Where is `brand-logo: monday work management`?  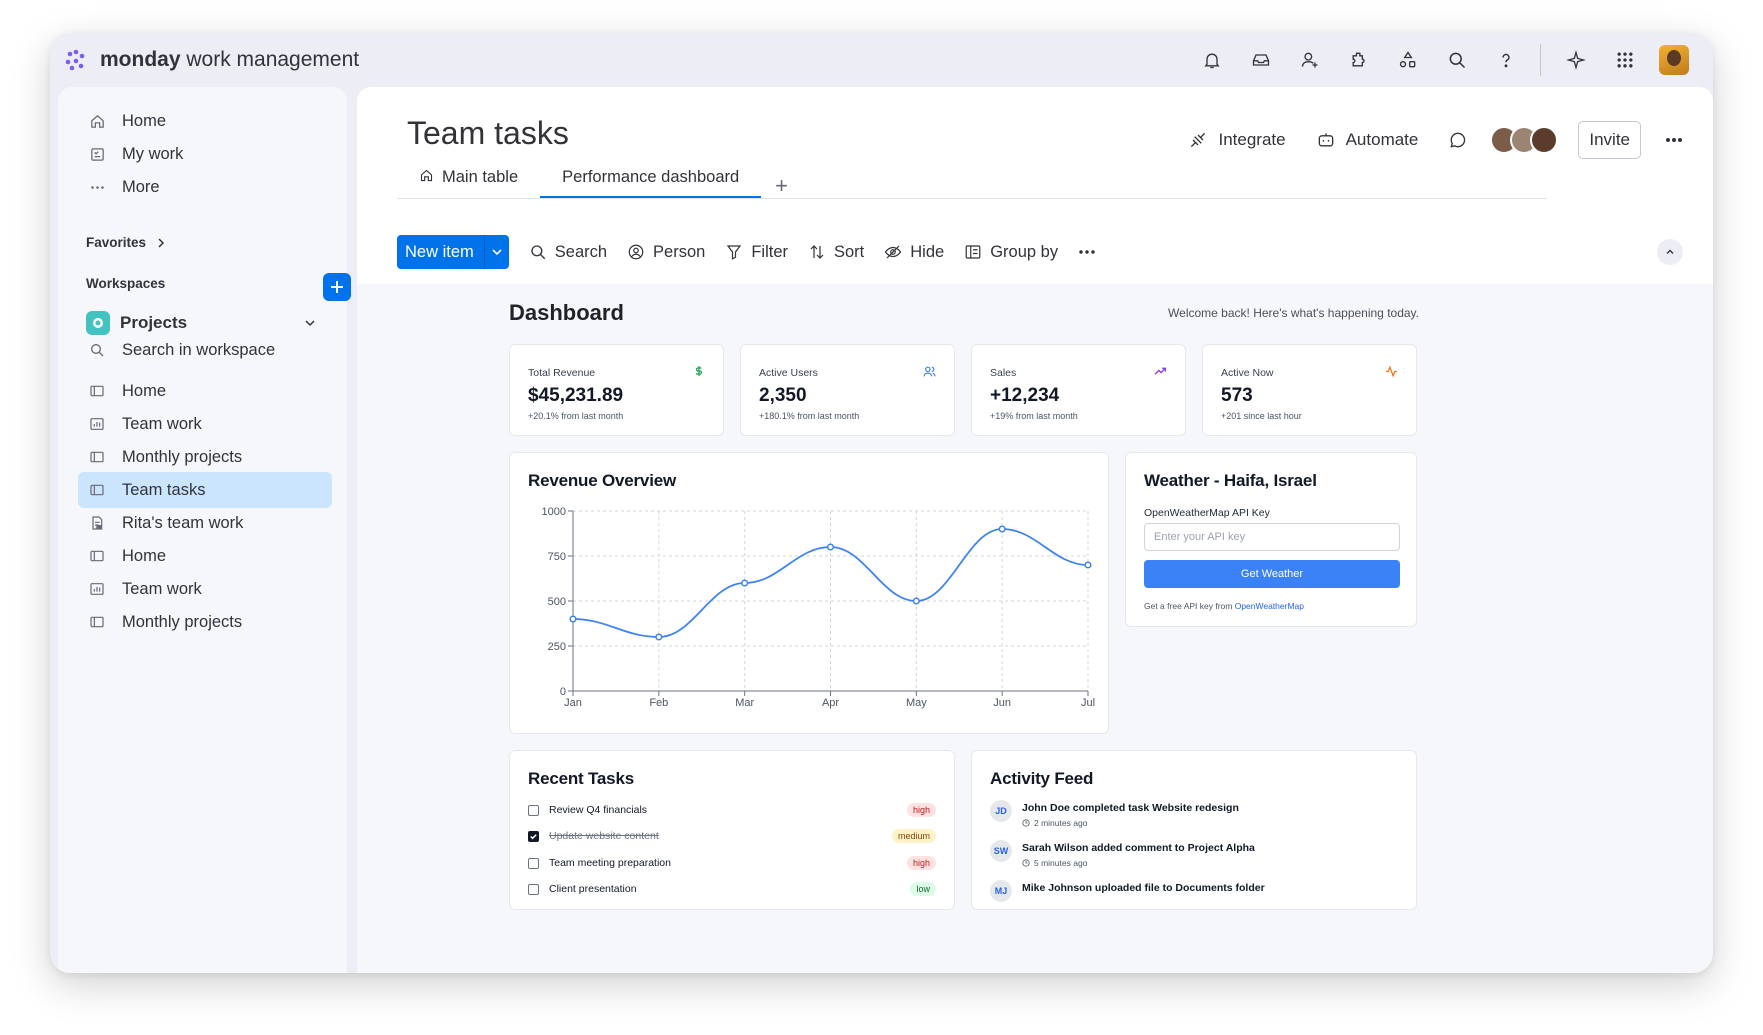
brand-logo: monday work management is located at coordinates (211, 60).